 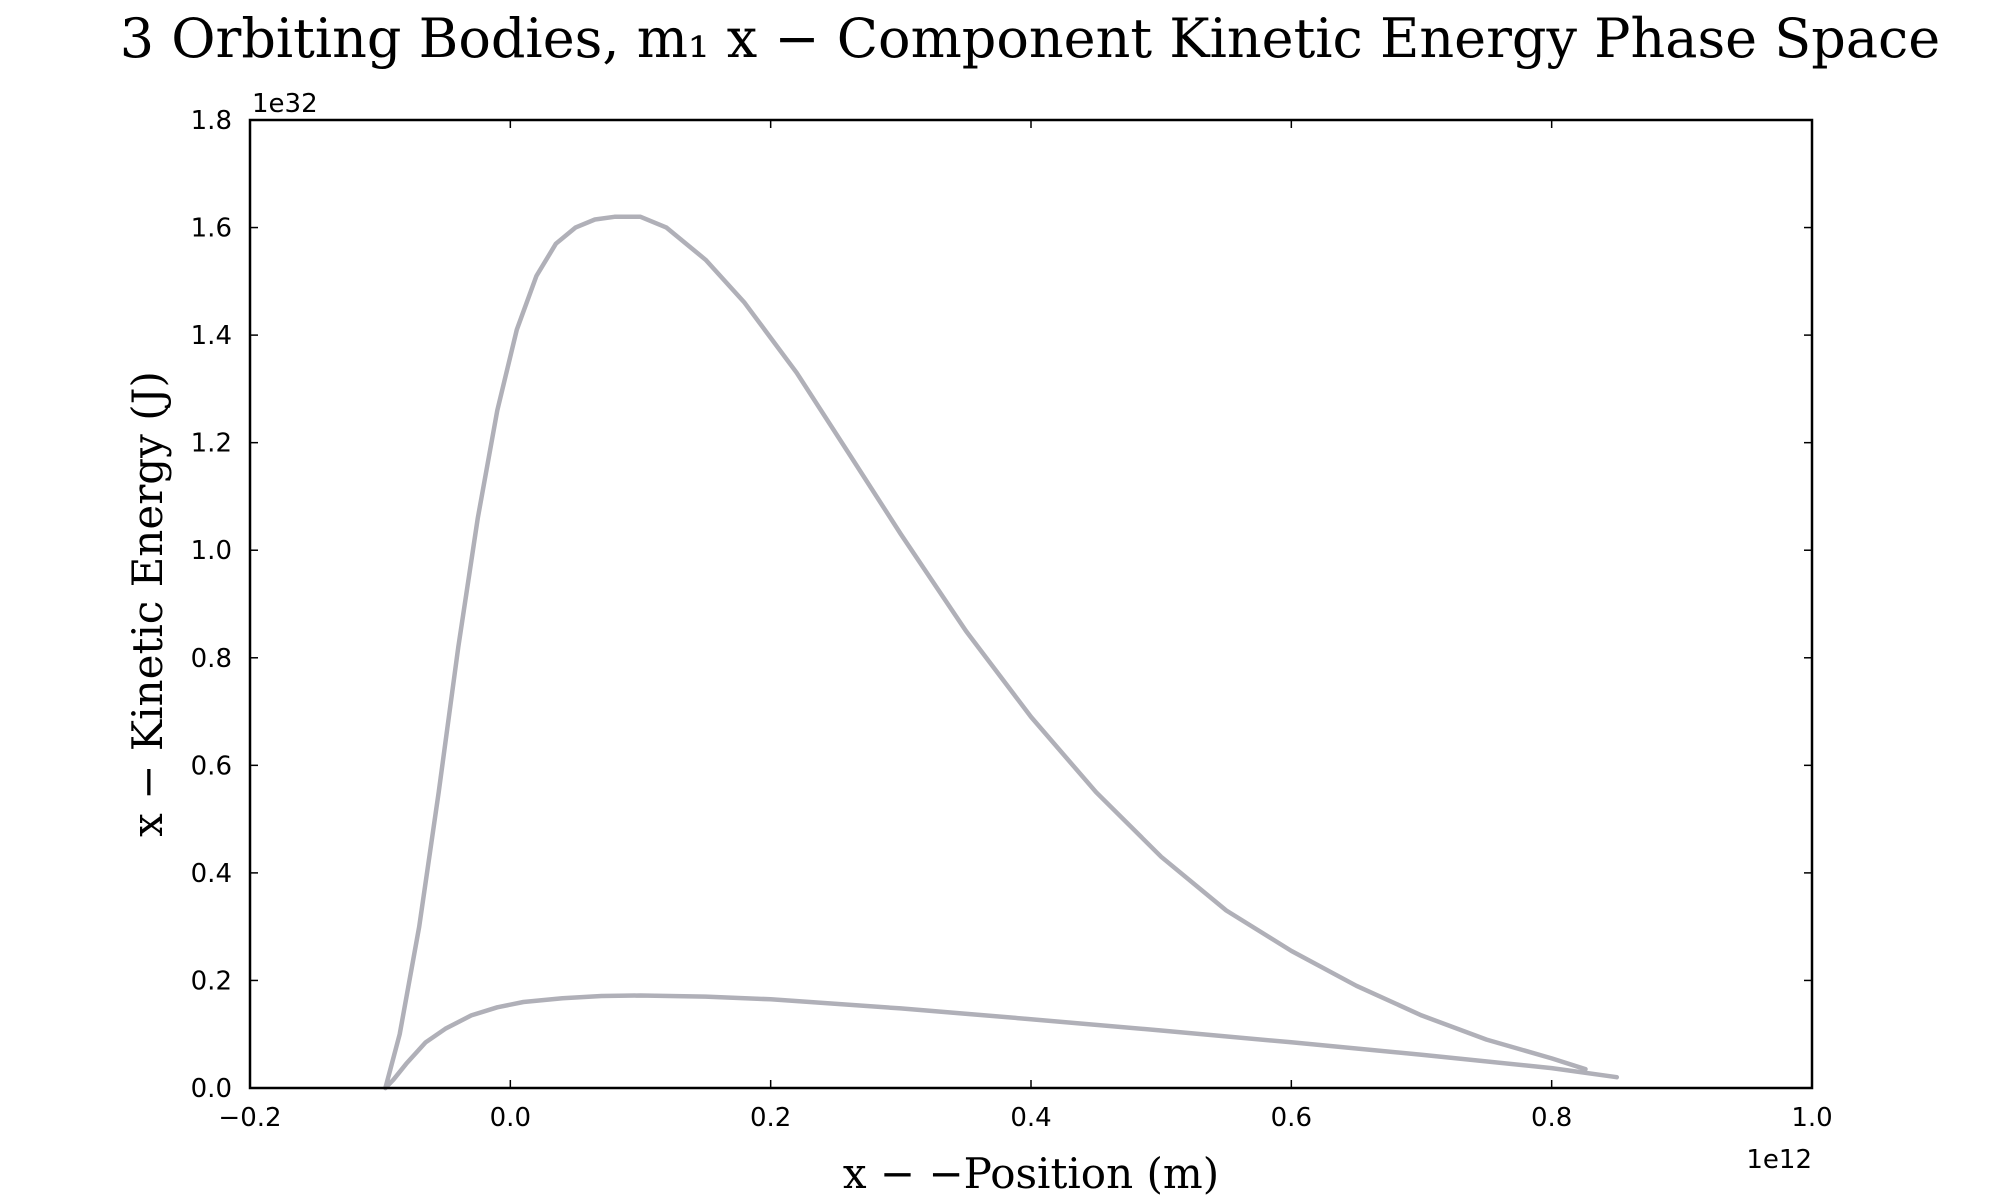 What do you see at coordinates (211, 766) in the screenshot?
I see `y-tick-label: 0.6` at bounding box center [211, 766].